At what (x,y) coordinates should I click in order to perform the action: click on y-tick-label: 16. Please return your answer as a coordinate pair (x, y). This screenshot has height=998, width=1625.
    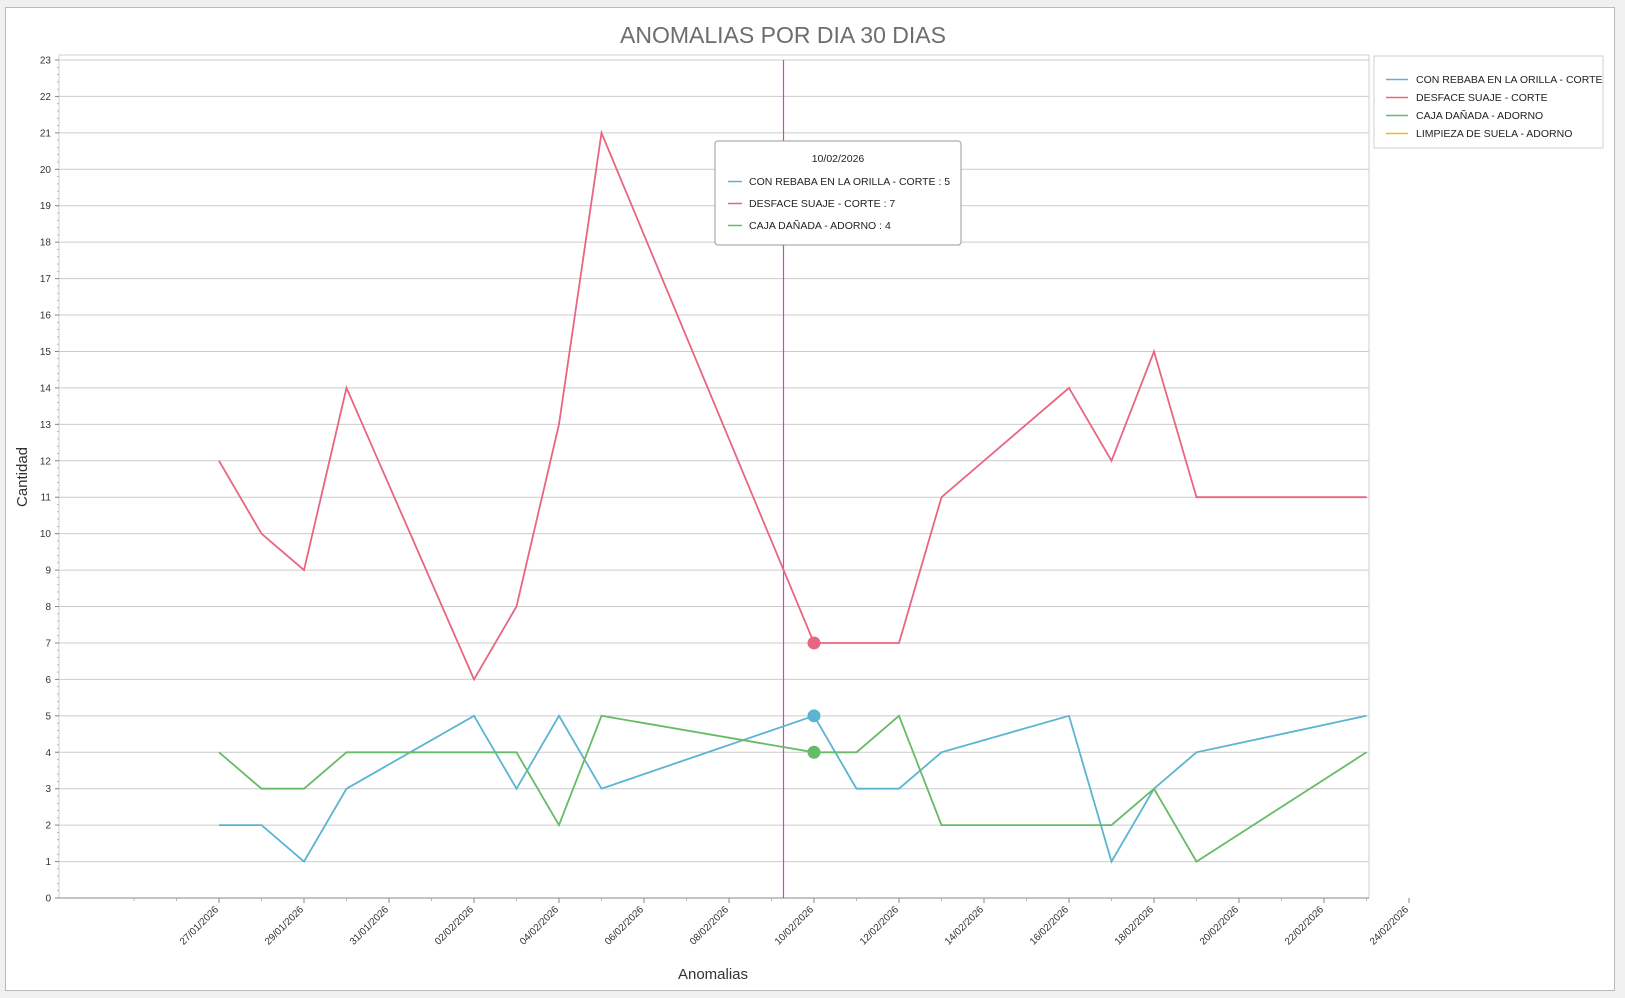
    Looking at the image, I should click on (46, 316).